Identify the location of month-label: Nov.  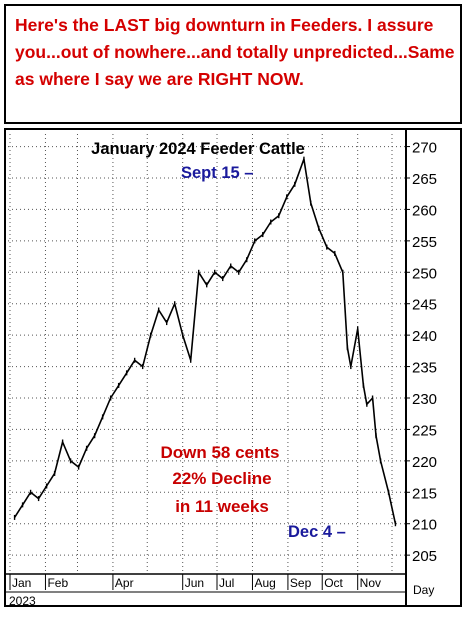
(370, 583).